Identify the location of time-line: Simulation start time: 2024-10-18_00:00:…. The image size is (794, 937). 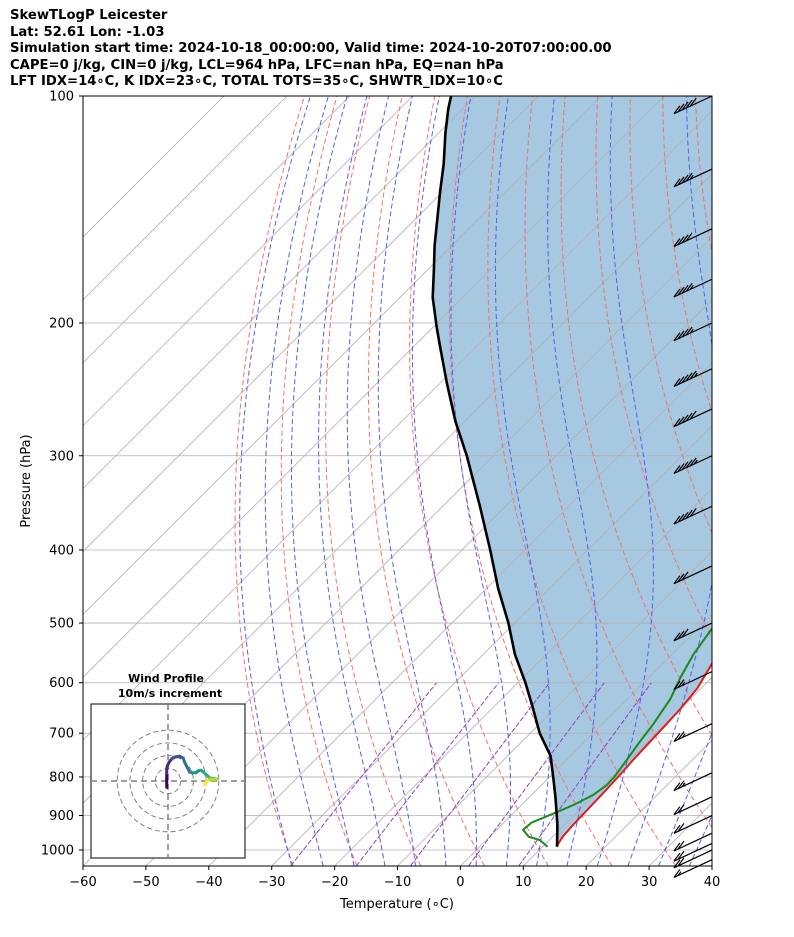
(311, 49).